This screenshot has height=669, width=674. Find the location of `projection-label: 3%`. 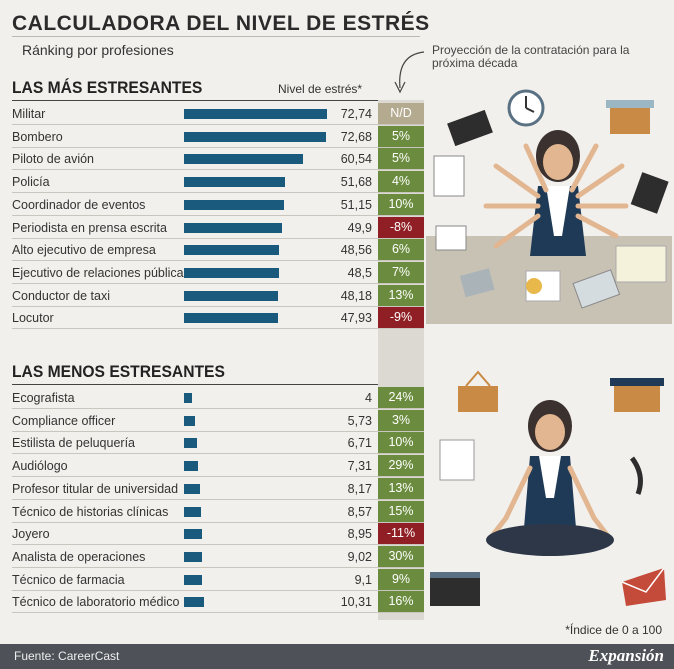

projection-label: 3% is located at coordinates (401, 420).